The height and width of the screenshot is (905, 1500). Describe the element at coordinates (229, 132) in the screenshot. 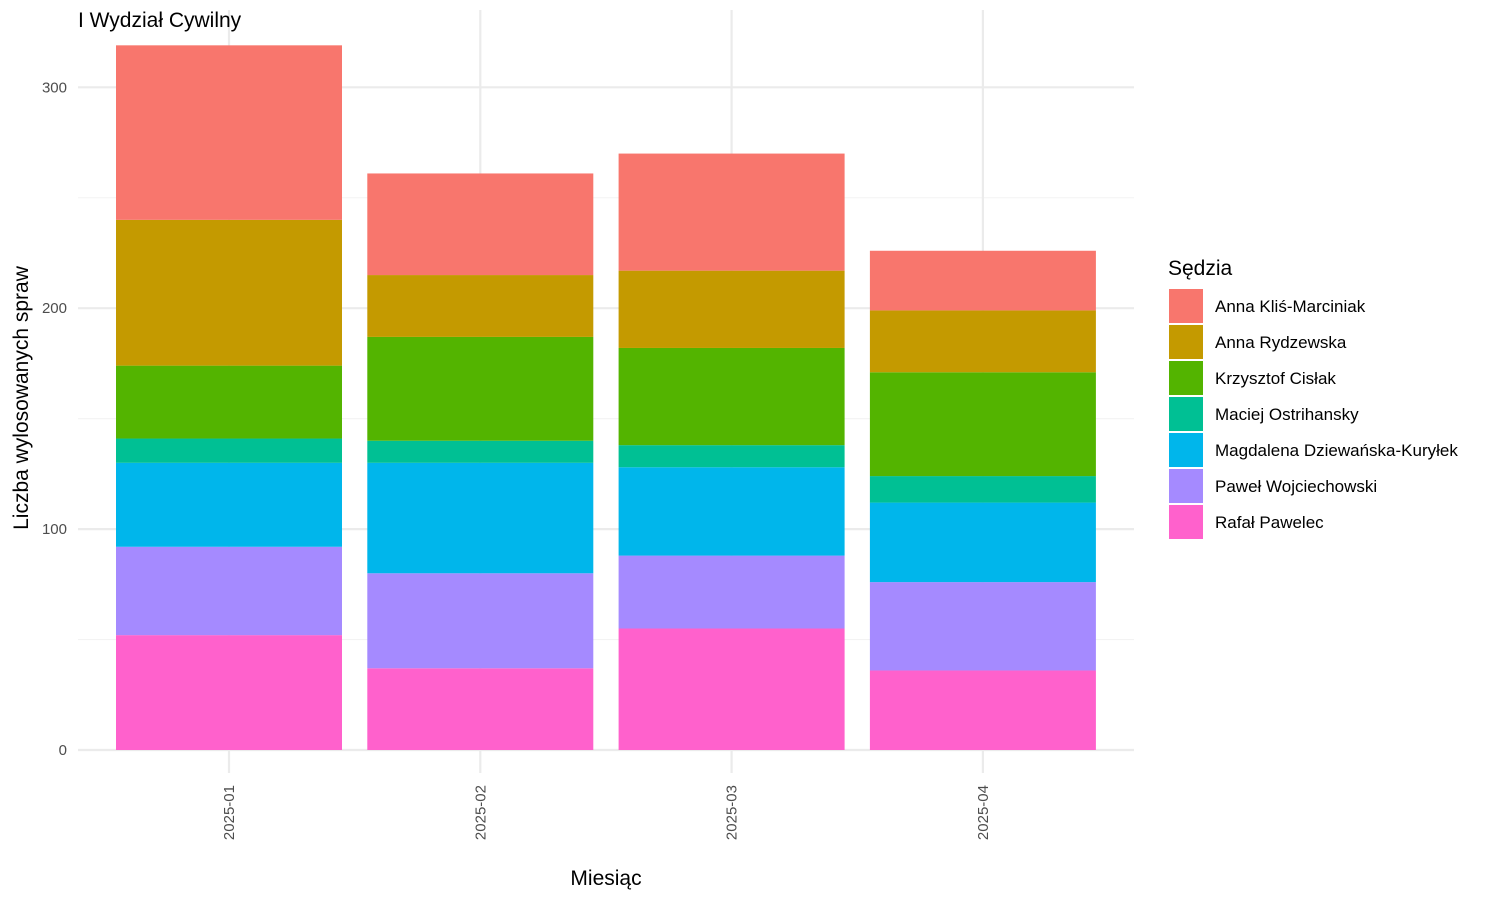

I see `bar-segment: Anna Kliś-Marciniak (2025-01): 79` at that location.